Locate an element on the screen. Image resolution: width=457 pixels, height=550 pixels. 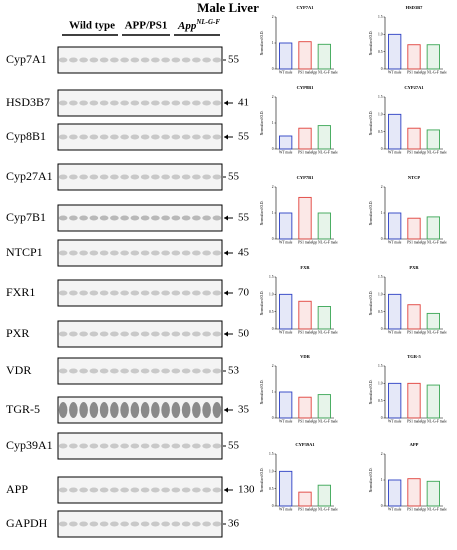
x-tick-label: App NL-G-F male is located at coordinates (324, 153).